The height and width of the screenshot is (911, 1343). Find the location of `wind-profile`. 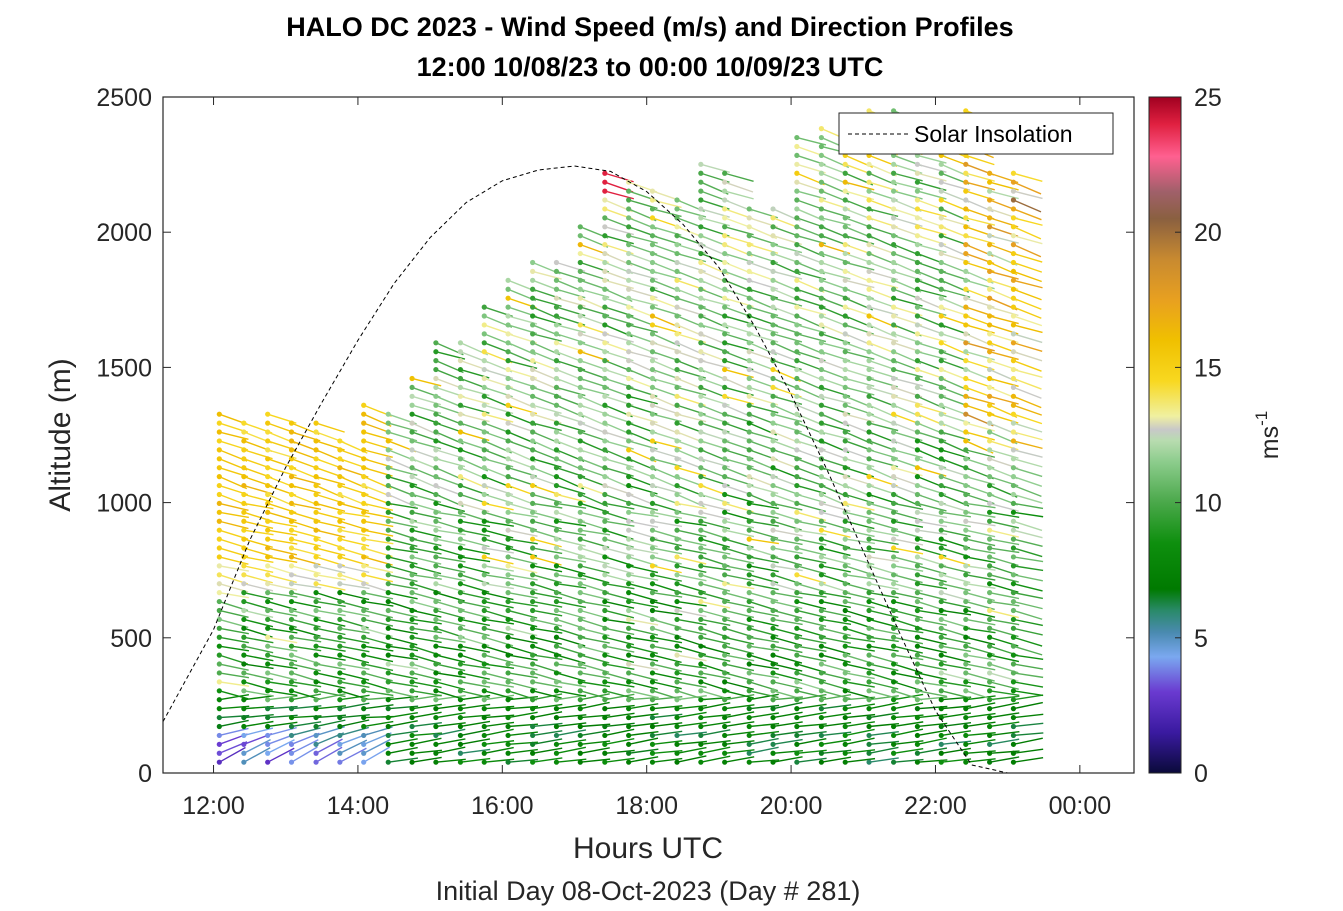

wind-profile is located at coordinates (257, 592).